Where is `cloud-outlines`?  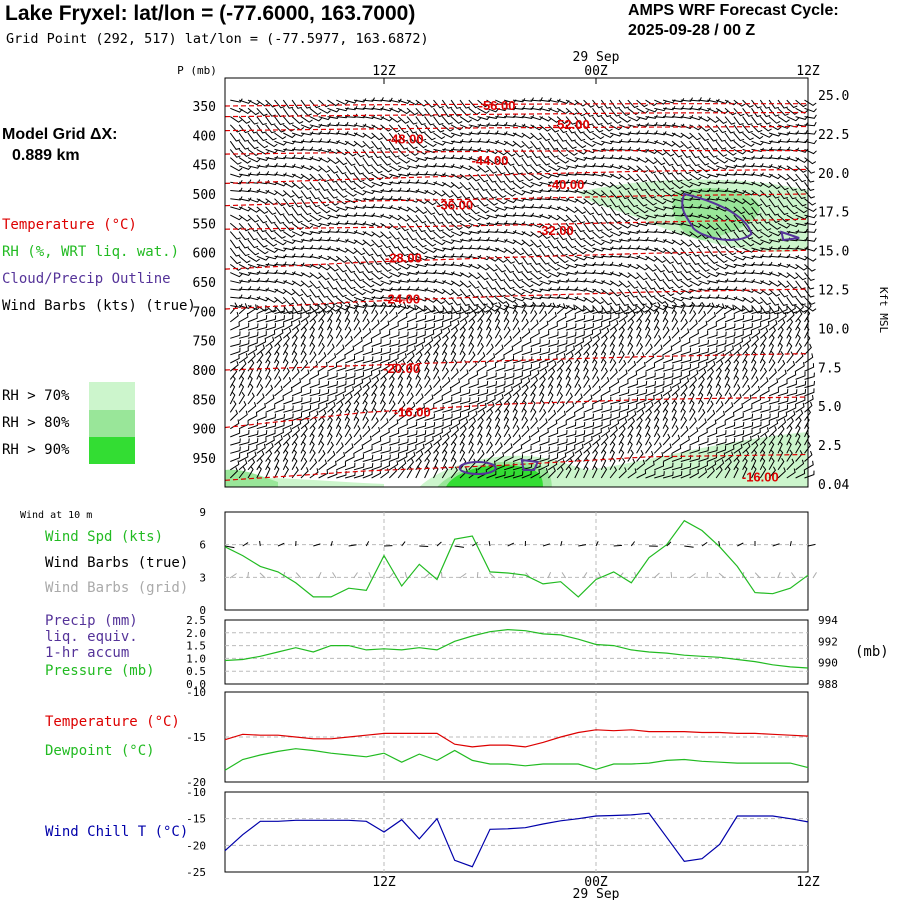
cloud-outlines is located at coordinates (629, 333).